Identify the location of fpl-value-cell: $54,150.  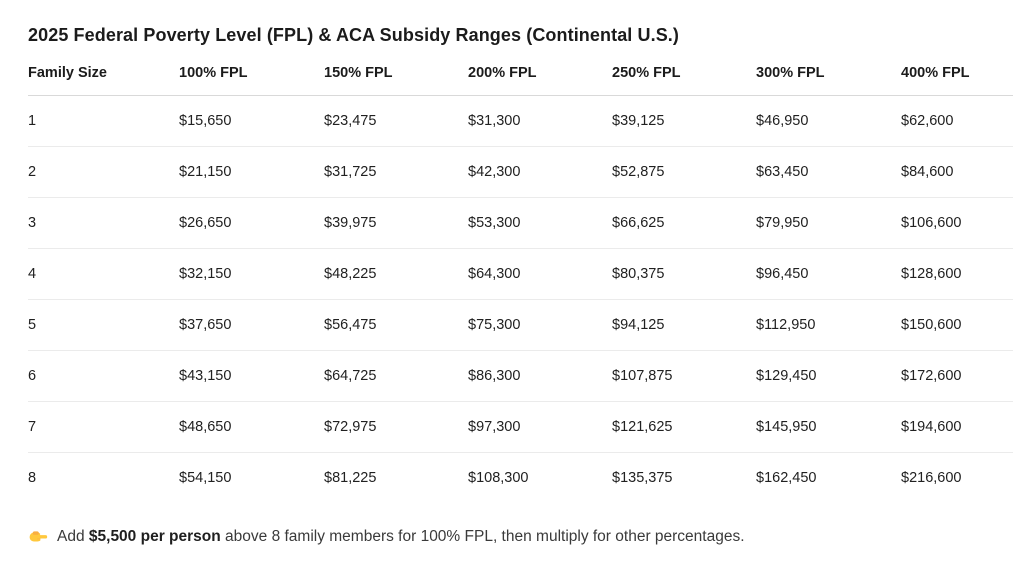
(205, 478).